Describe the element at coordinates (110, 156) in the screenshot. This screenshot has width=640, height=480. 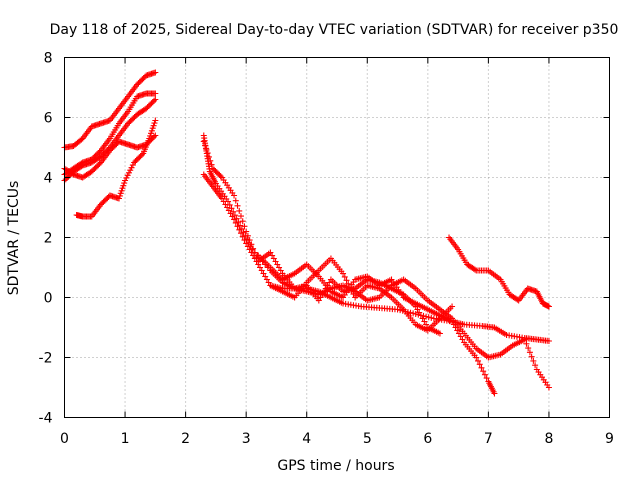
I see `series-track-d` at that location.